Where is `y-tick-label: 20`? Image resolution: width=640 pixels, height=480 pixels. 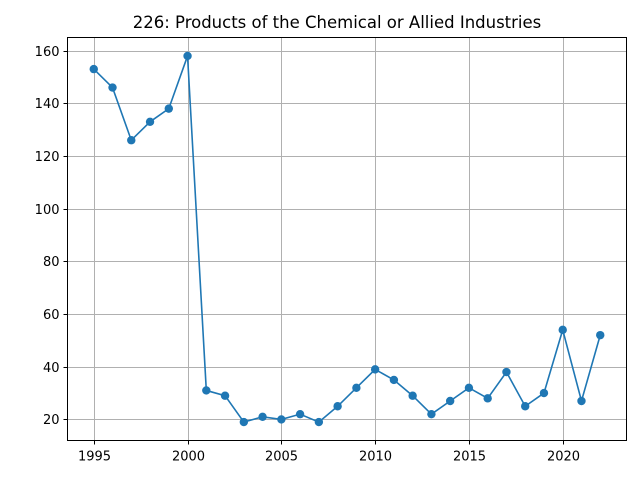 y-tick-label: 20 is located at coordinates (51, 420).